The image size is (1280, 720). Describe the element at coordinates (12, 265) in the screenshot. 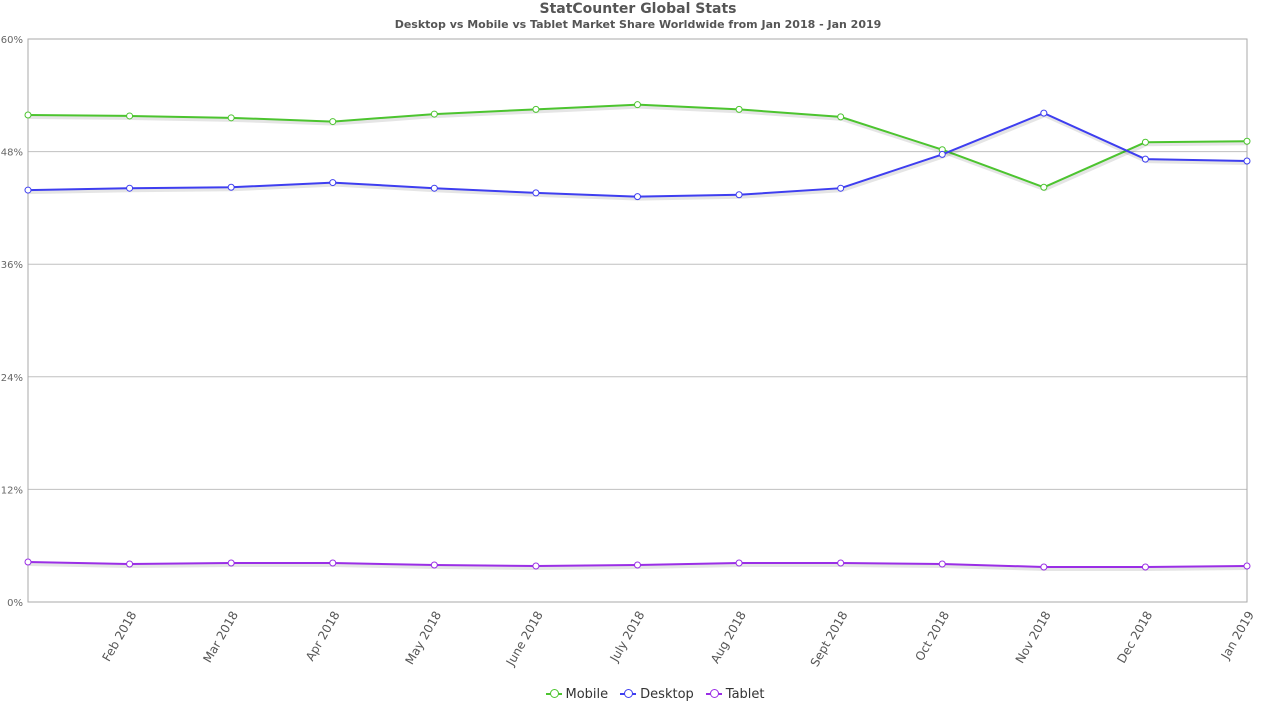

I see `y-tick-label: 36%` at that location.